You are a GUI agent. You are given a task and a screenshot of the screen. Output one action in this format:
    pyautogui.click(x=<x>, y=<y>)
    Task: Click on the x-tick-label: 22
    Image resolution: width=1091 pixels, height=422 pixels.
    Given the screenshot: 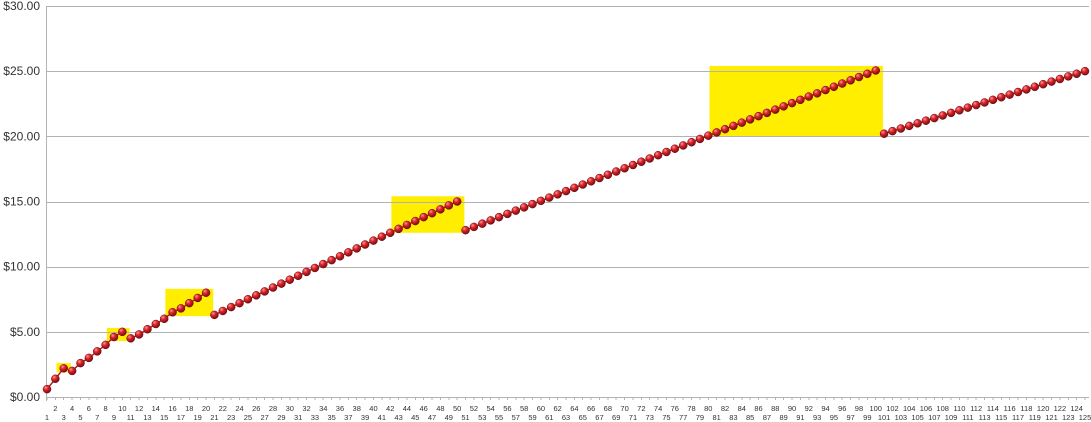 What is the action you would take?
    pyautogui.click(x=223, y=408)
    